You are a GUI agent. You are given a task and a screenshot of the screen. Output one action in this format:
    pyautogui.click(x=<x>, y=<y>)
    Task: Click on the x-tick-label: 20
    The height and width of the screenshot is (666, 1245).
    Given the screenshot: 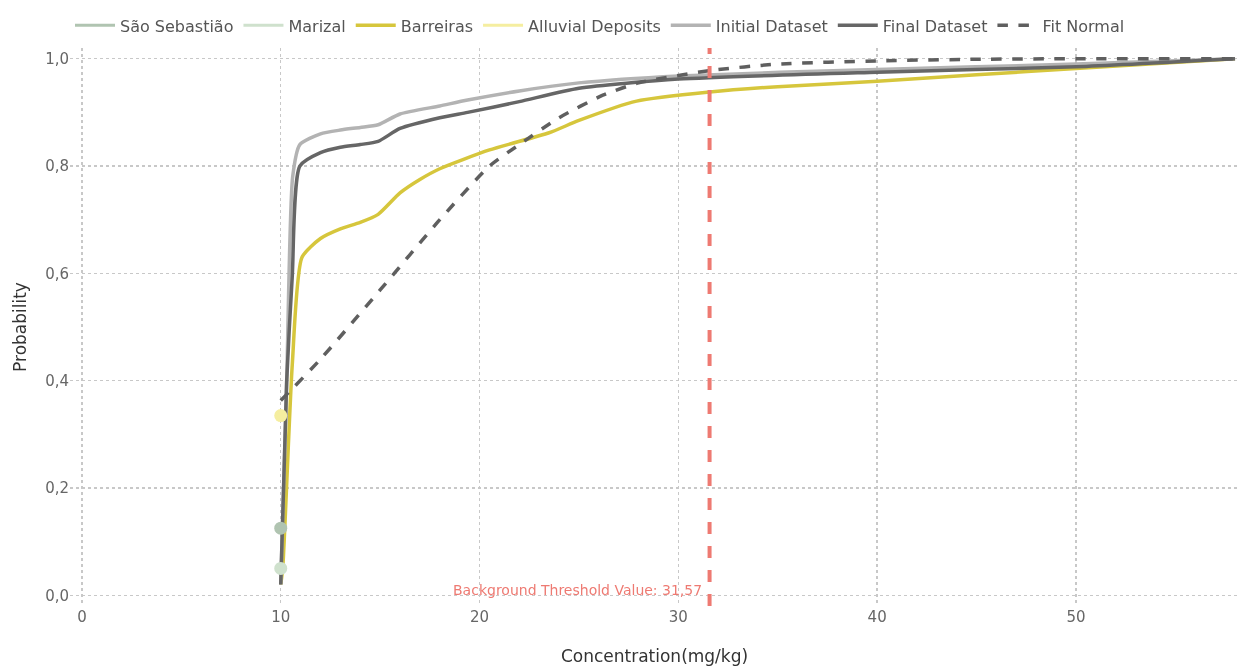 What is the action you would take?
    pyautogui.click(x=480, y=617)
    